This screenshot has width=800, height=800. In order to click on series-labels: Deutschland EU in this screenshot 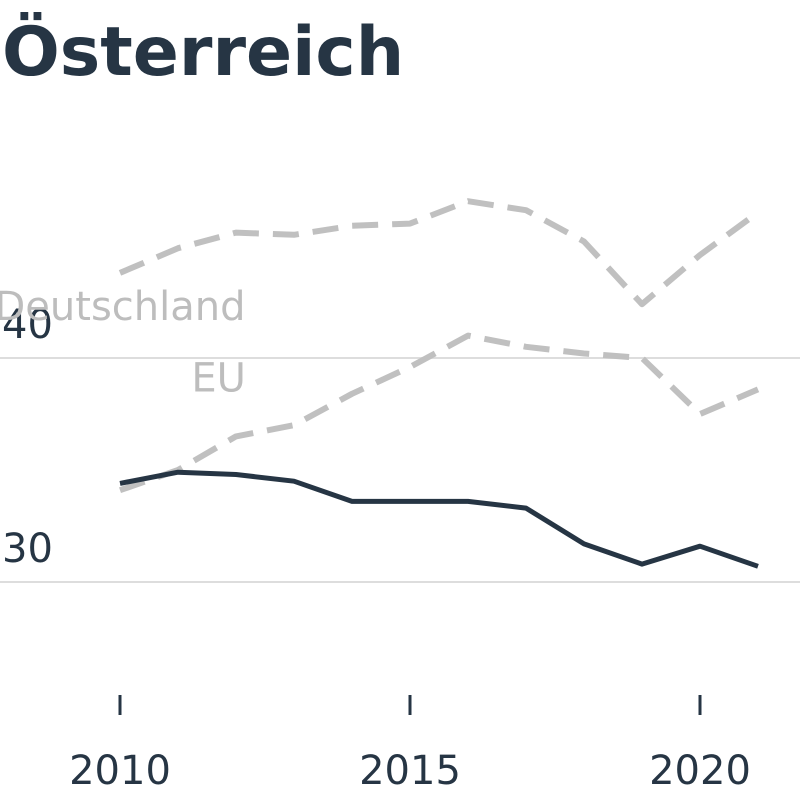, I will do `click(123, 343)`.